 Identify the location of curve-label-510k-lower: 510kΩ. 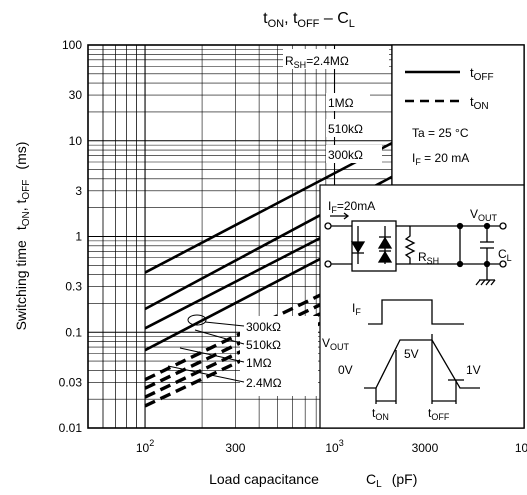
(263, 345).